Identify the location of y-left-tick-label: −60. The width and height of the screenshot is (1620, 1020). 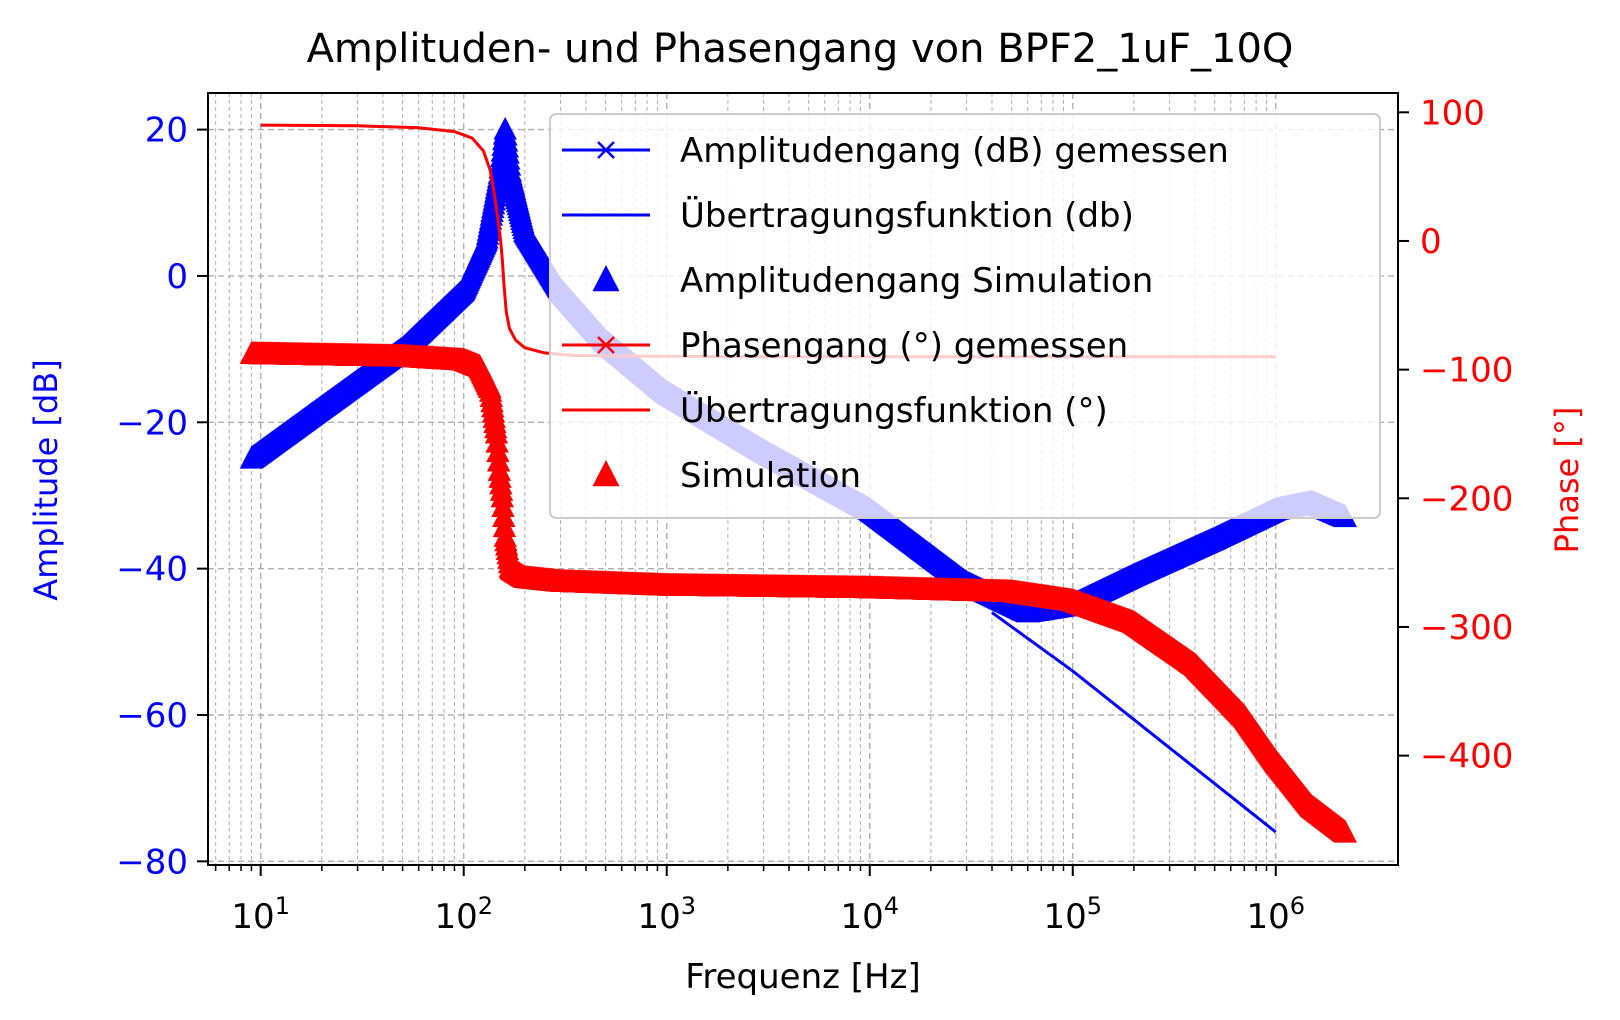
(152, 716).